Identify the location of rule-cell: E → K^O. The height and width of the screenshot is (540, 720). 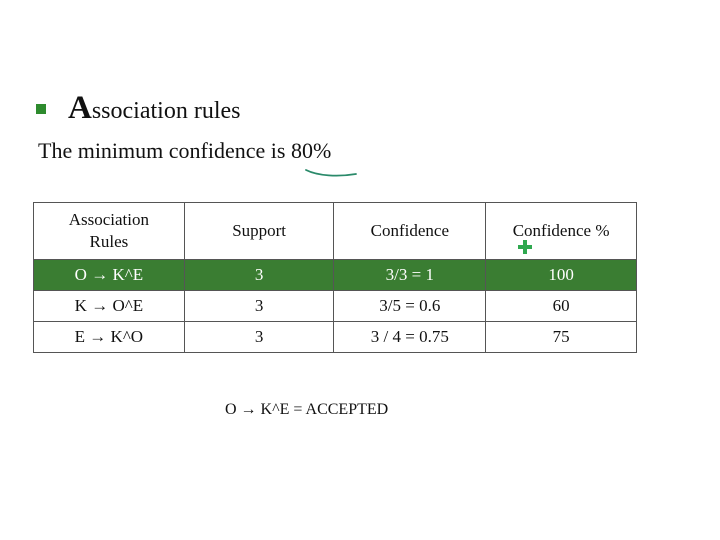
(109, 337).